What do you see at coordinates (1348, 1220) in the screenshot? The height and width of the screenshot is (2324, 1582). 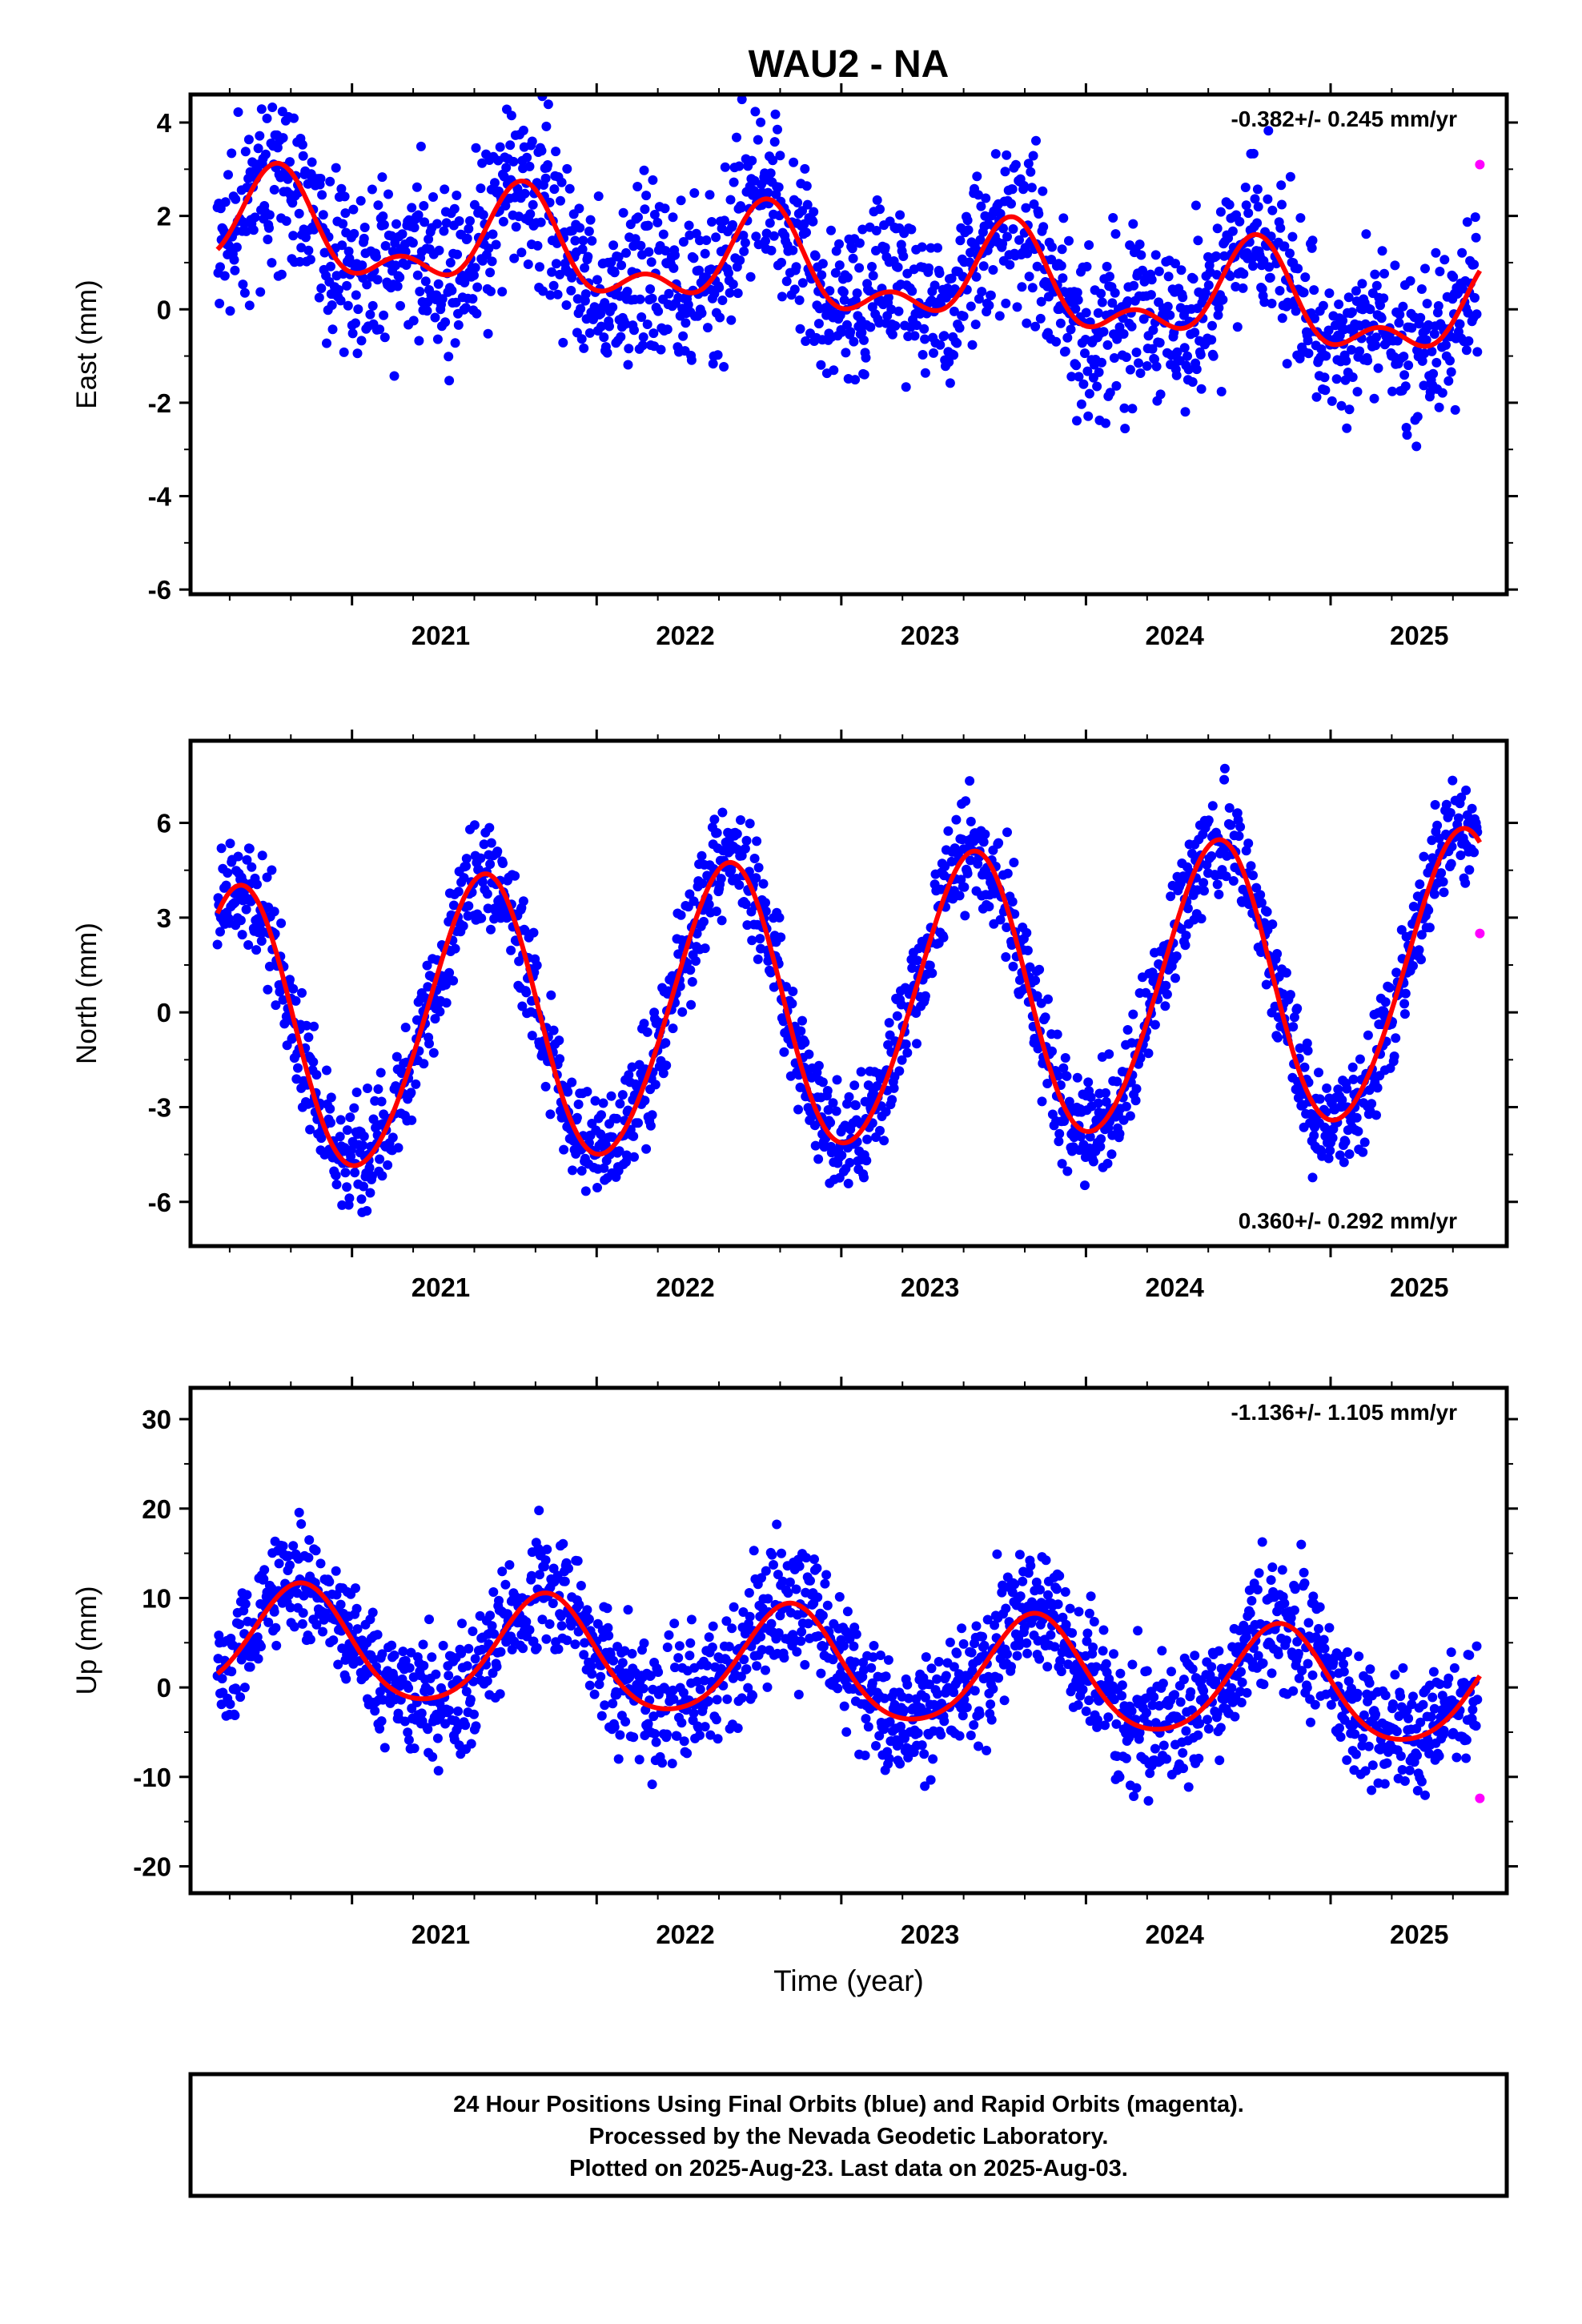 I see `velocity-annotation: 0.360+/- 0.292 mm/yr` at bounding box center [1348, 1220].